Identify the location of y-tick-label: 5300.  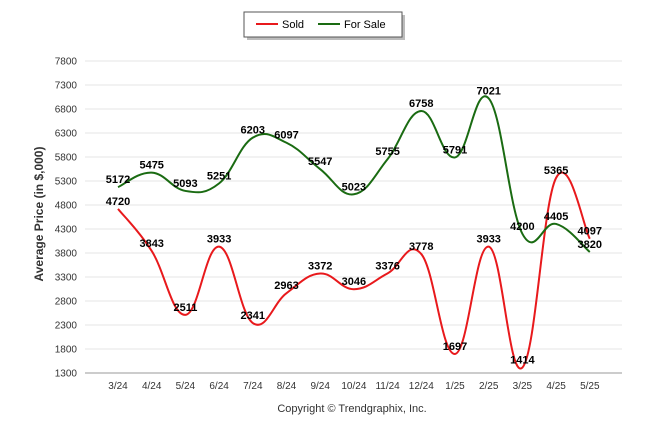
(66, 182).